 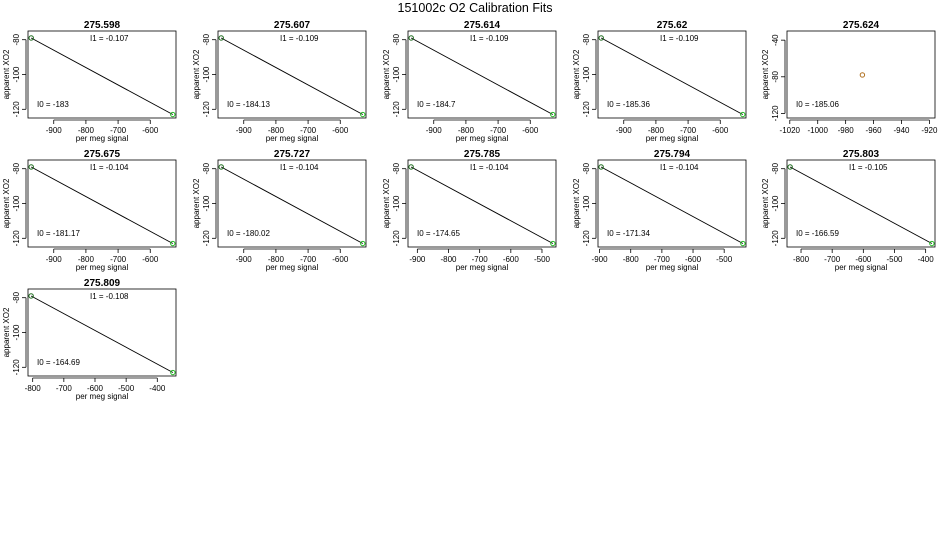 What do you see at coordinates (542, 259) in the screenshot?
I see `x-tick-label: -500` at bounding box center [542, 259].